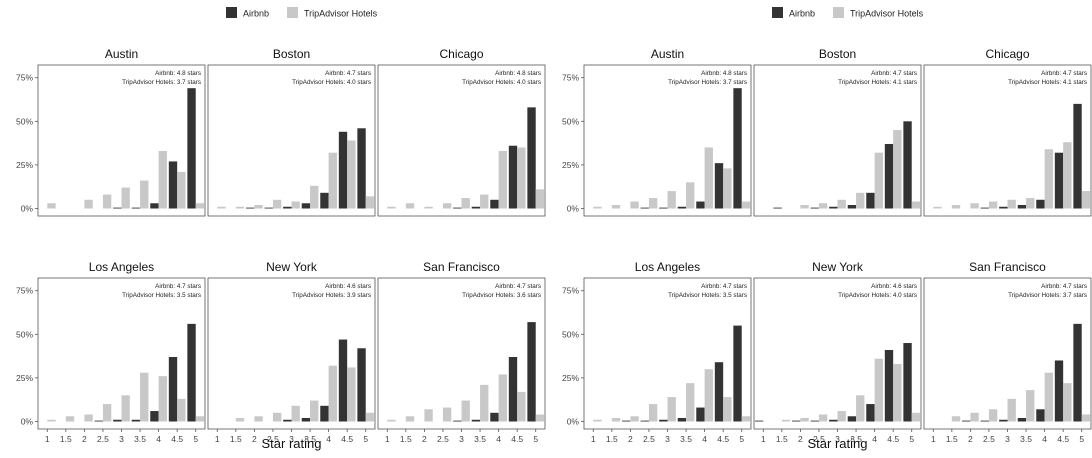 The height and width of the screenshot is (458, 1092). Describe the element at coordinates (911, 439) in the screenshot. I see `x-tick-label: 5` at that location.